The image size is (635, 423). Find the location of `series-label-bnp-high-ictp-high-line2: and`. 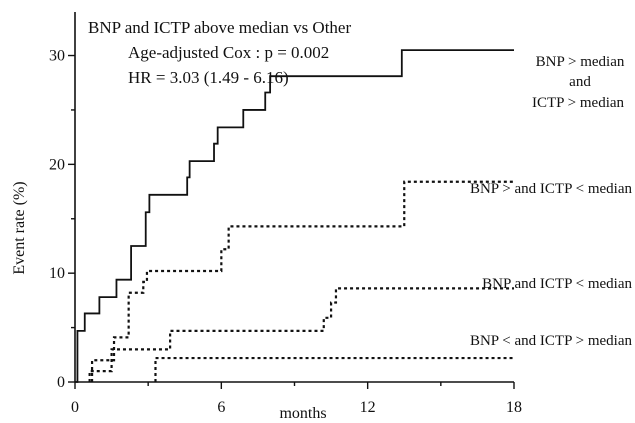

series-label-bnp-high-ictp-high-line2: and is located at coordinates (580, 82).